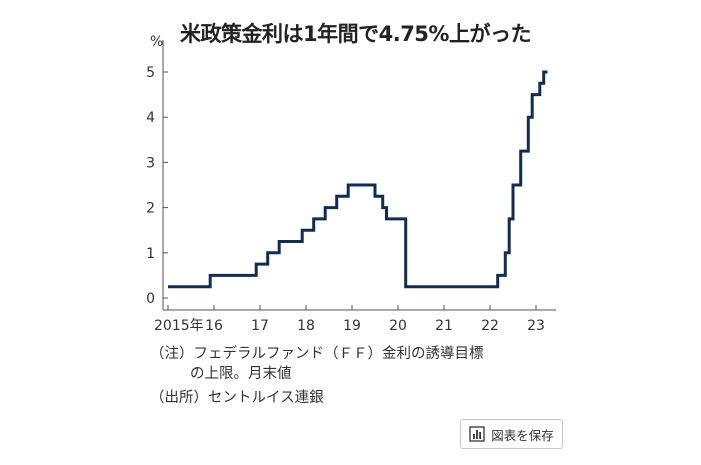 The width and height of the screenshot is (701, 465). I want to click on y-tick-label: 0, so click(150, 299).